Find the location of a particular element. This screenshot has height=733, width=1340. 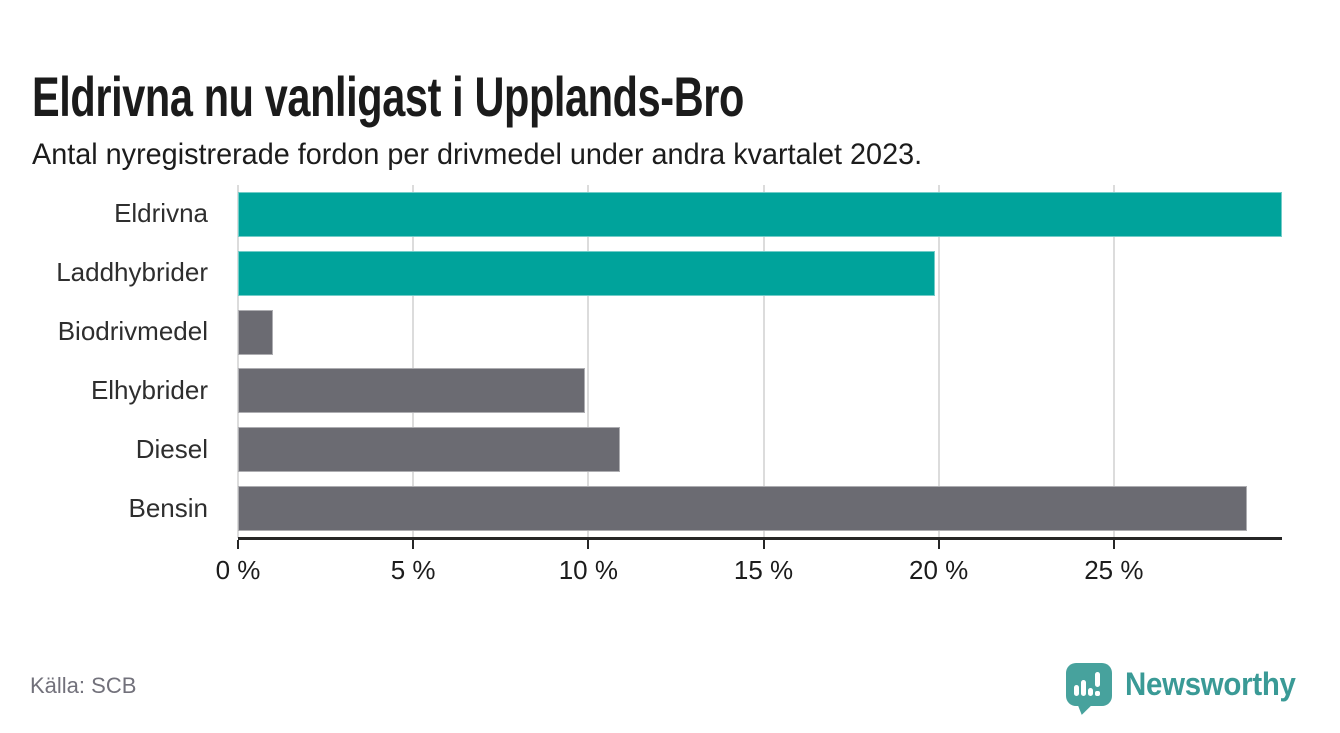

x-tick-label-5: 5 % is located at coordinates (413, 570).